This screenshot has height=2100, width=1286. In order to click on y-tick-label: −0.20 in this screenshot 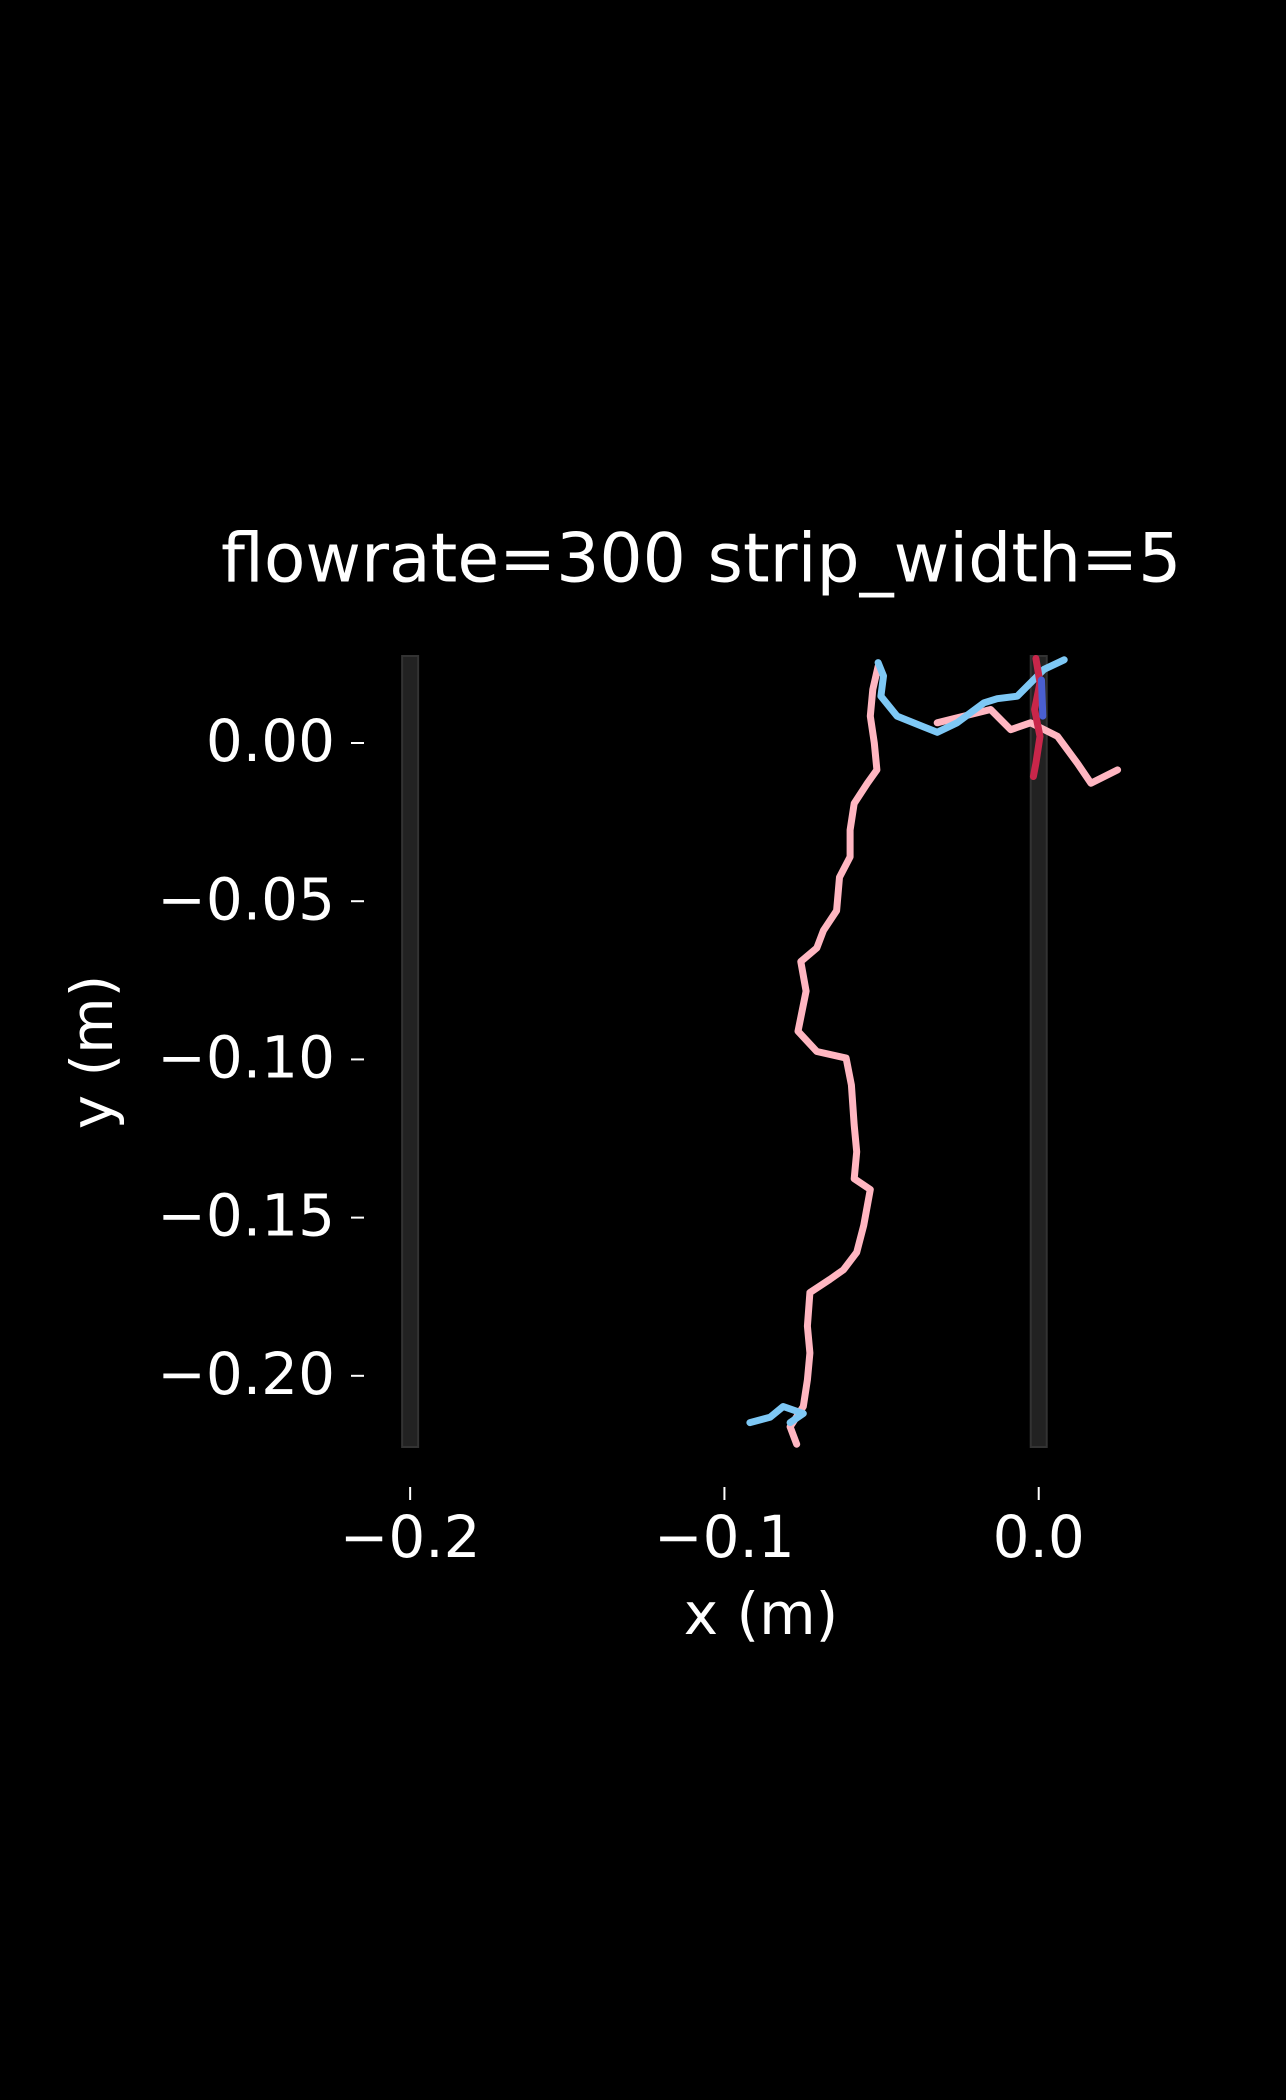, I will do `click(246, 1374)`.